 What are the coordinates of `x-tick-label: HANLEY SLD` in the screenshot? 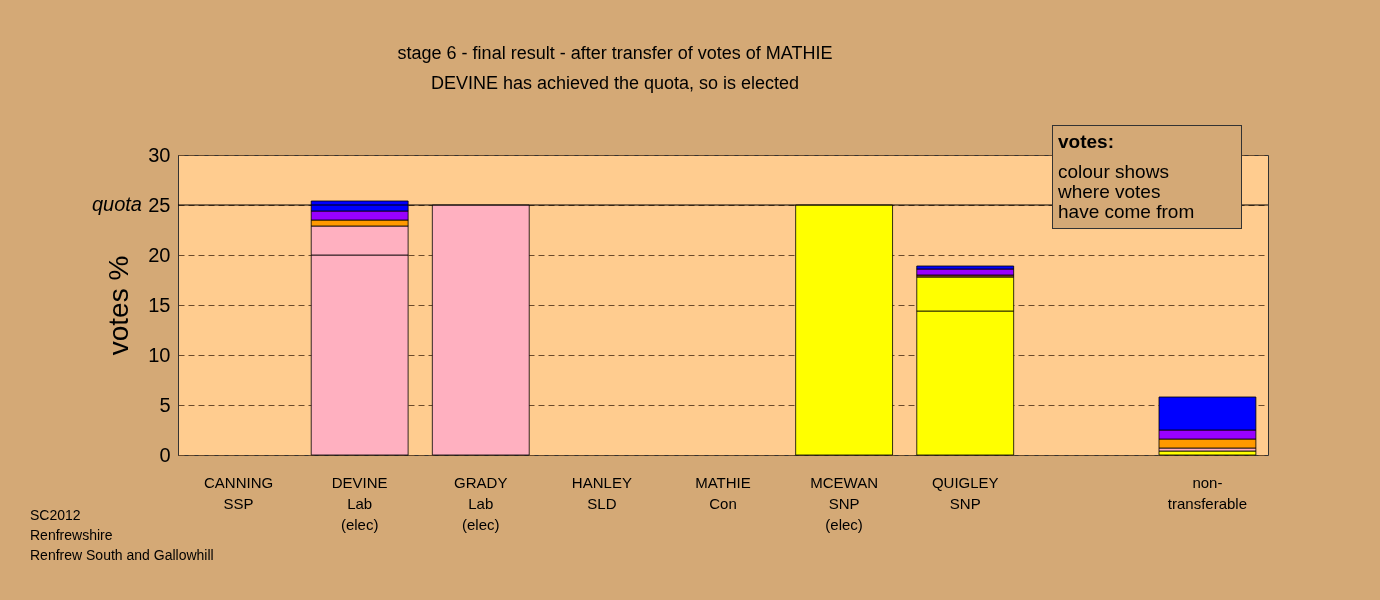 It's located at (601, 492).